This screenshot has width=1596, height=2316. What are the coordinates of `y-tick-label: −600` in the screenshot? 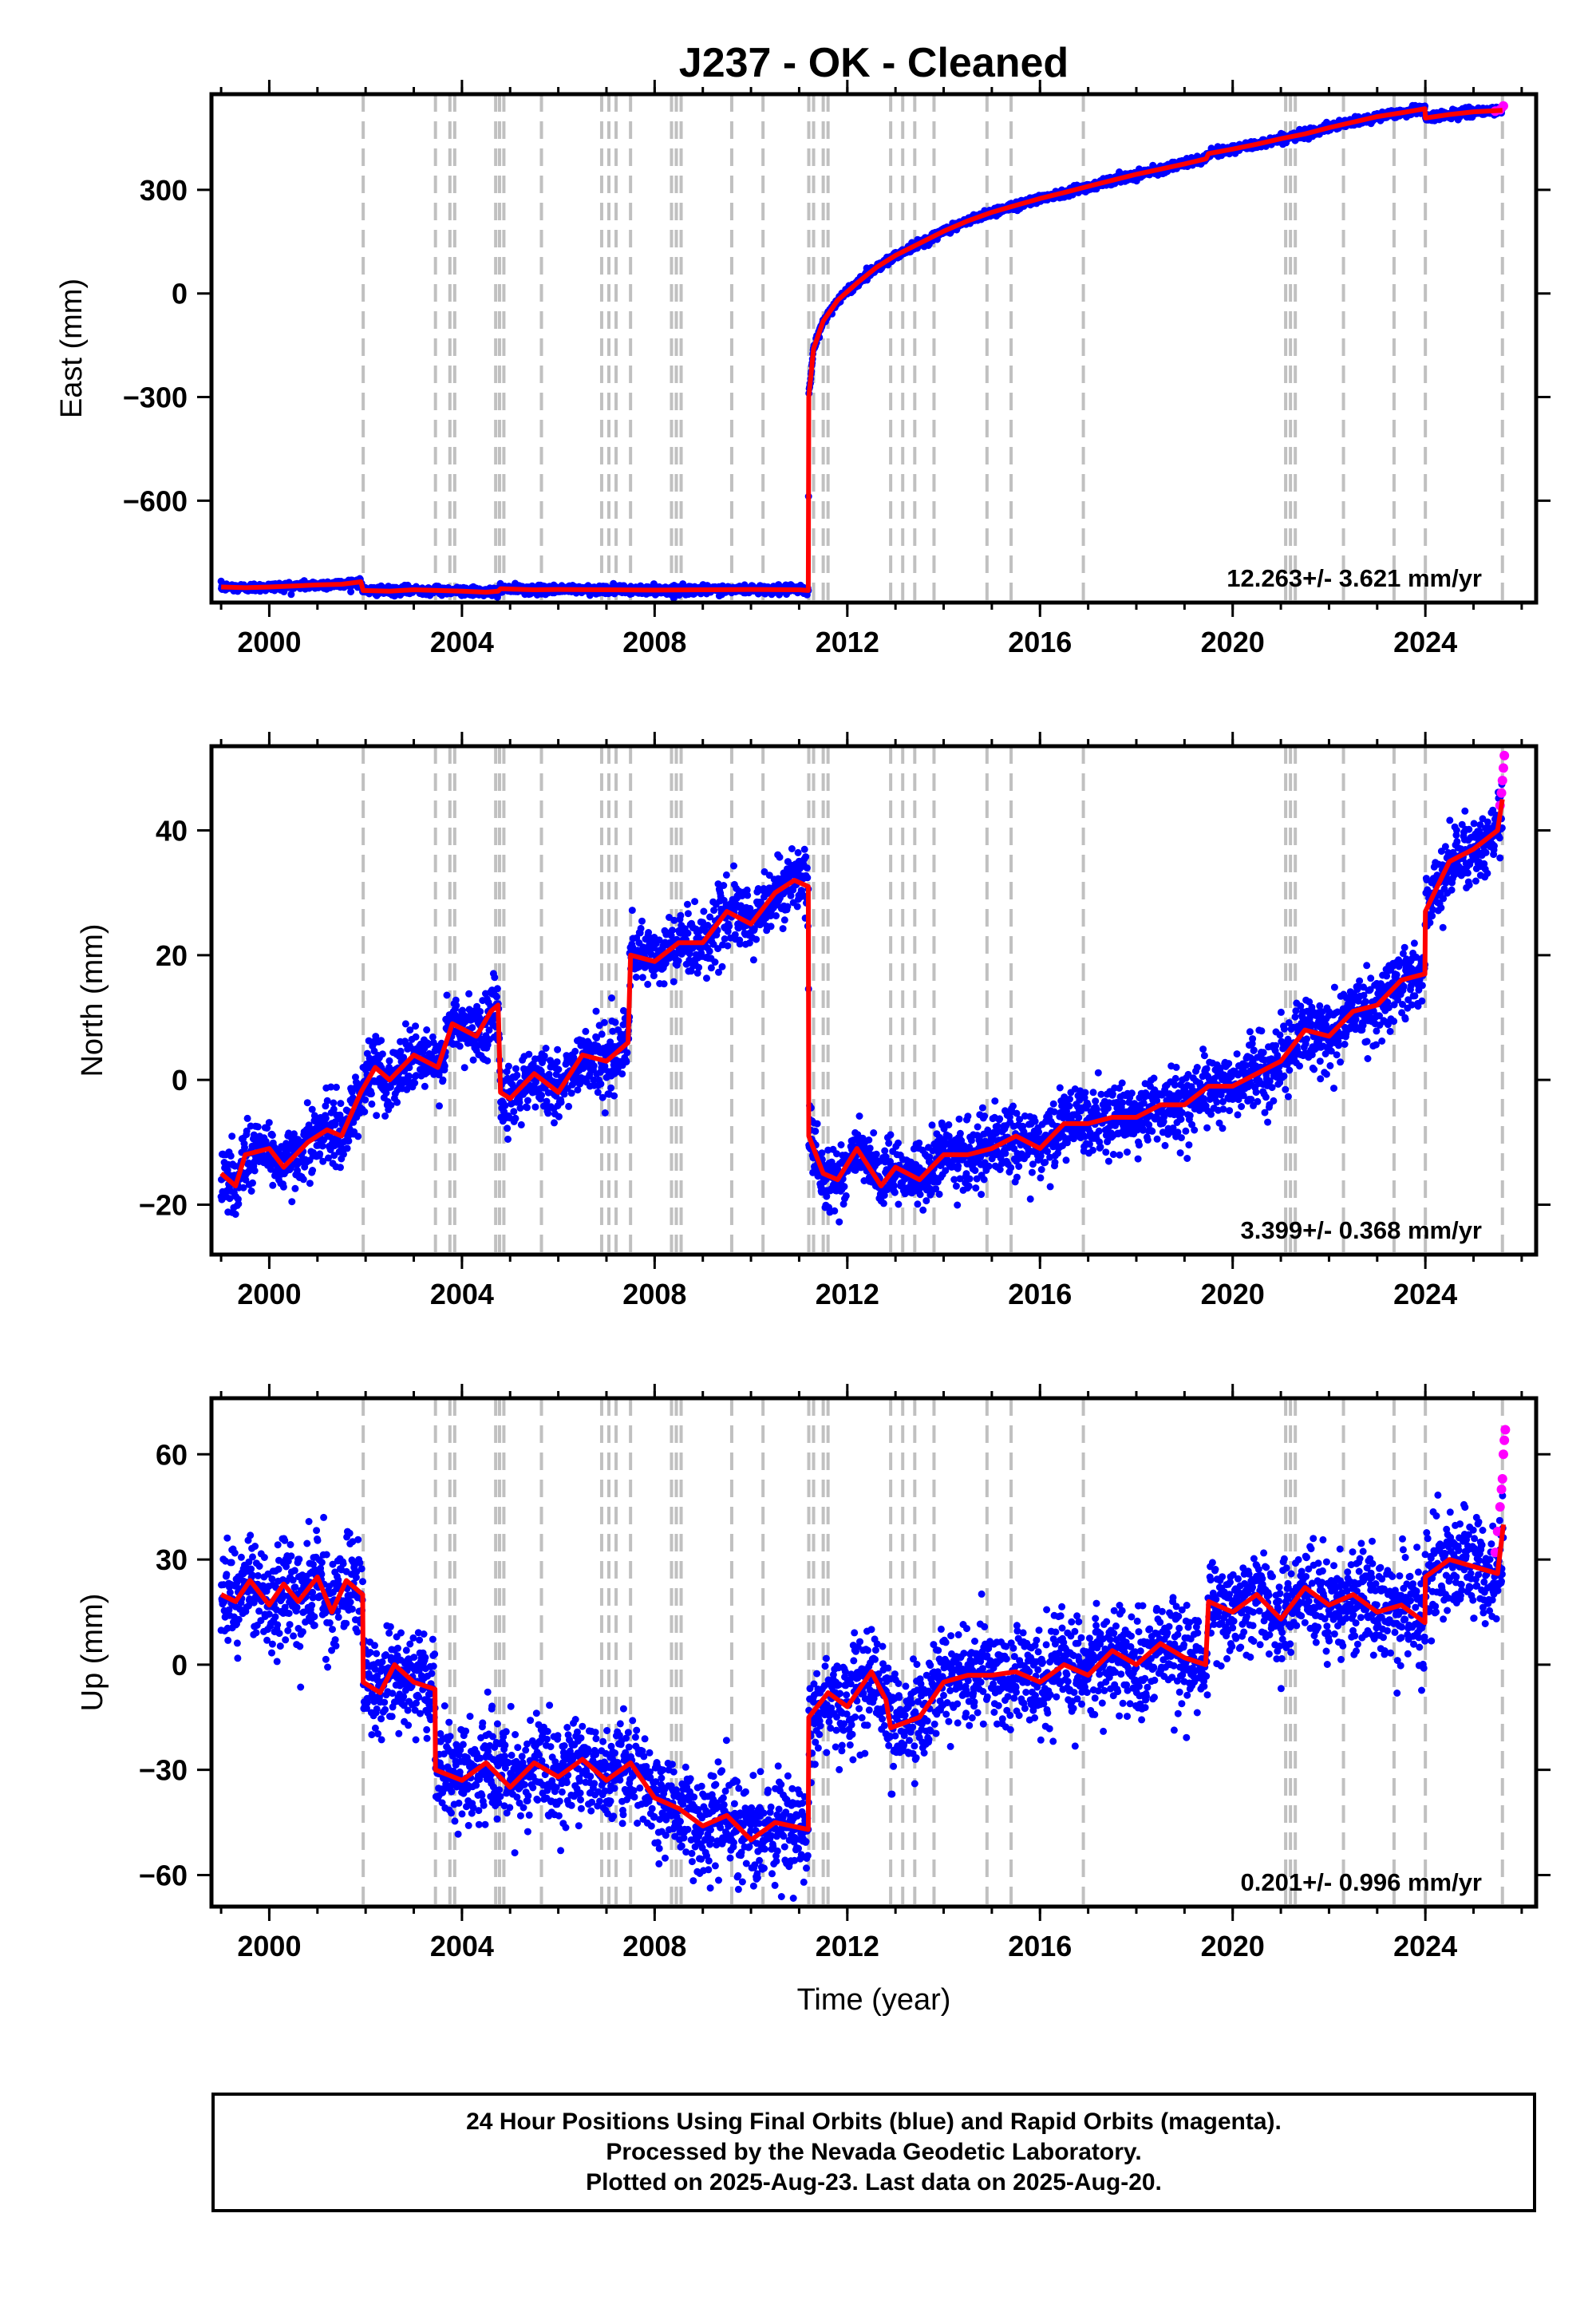 It's located at (155, 500).